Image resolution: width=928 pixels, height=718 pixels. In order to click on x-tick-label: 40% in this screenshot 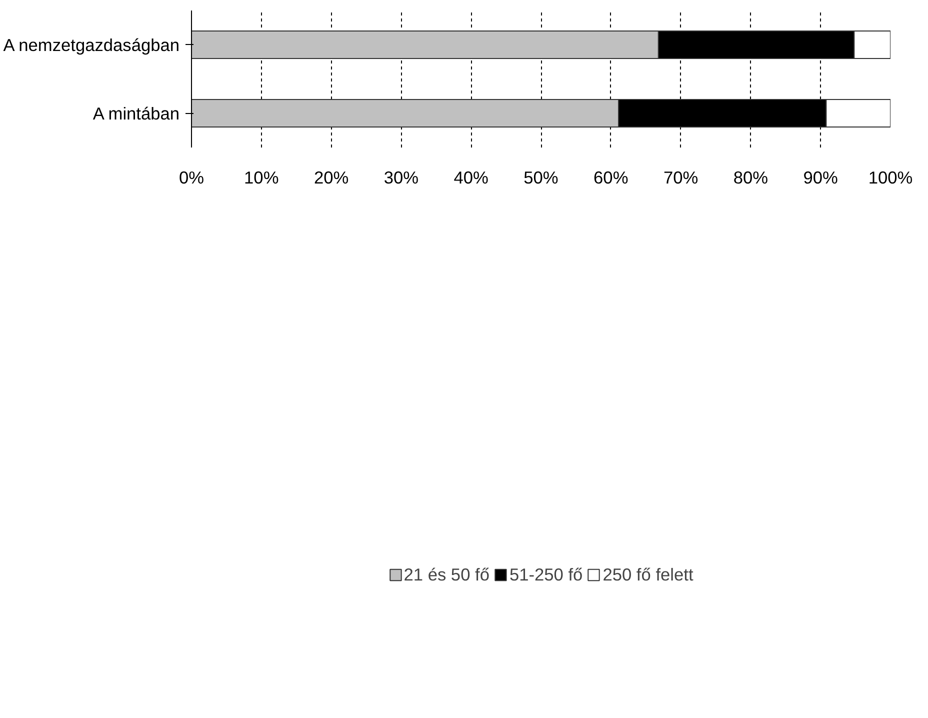, I will do `click(471, 178)`.